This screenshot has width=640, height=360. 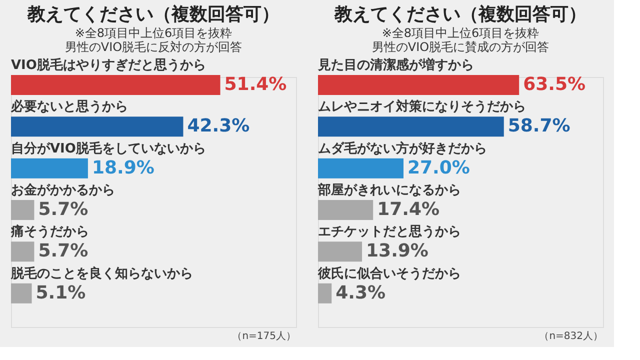 I want to click on data-label: 5.1%, so click(x=61, y=293).